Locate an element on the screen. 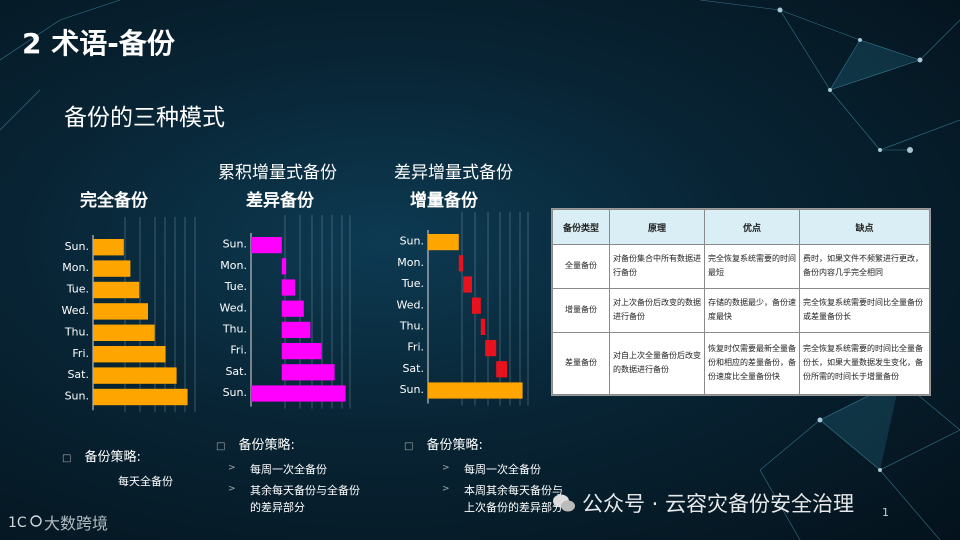  strategy-item: 本周其余每天备份与上次备份的差异部分 is located at coordinates (513, 499).